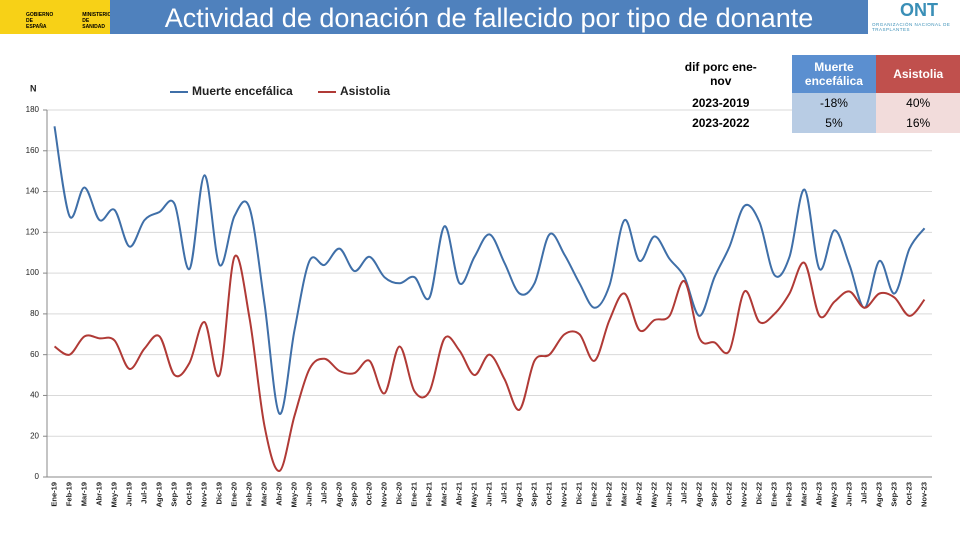  Describe the element at coordinates (918, 103) in the screenshot. I see `table-cell: 40%` at that location.